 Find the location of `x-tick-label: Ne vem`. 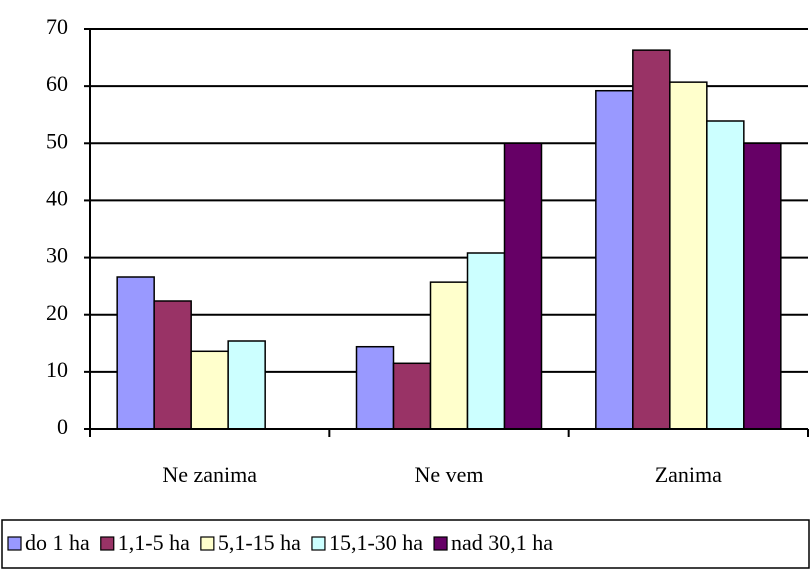

x-tick-label: Ne vem is located at coordinates (448, 474).